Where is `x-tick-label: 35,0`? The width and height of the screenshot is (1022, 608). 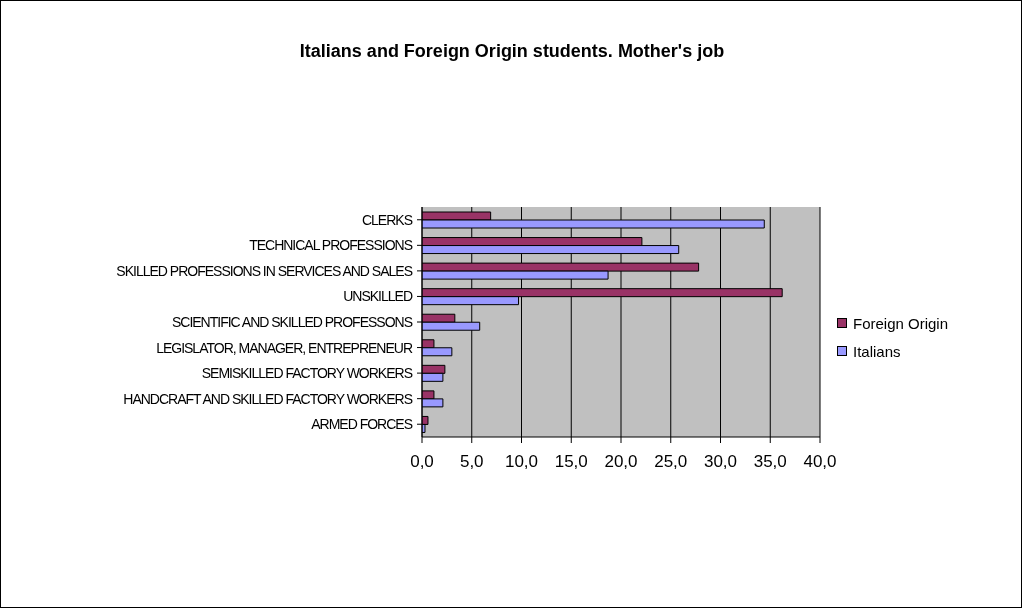 x-tick-label: 35,0 is located at coordinates (770, 462).